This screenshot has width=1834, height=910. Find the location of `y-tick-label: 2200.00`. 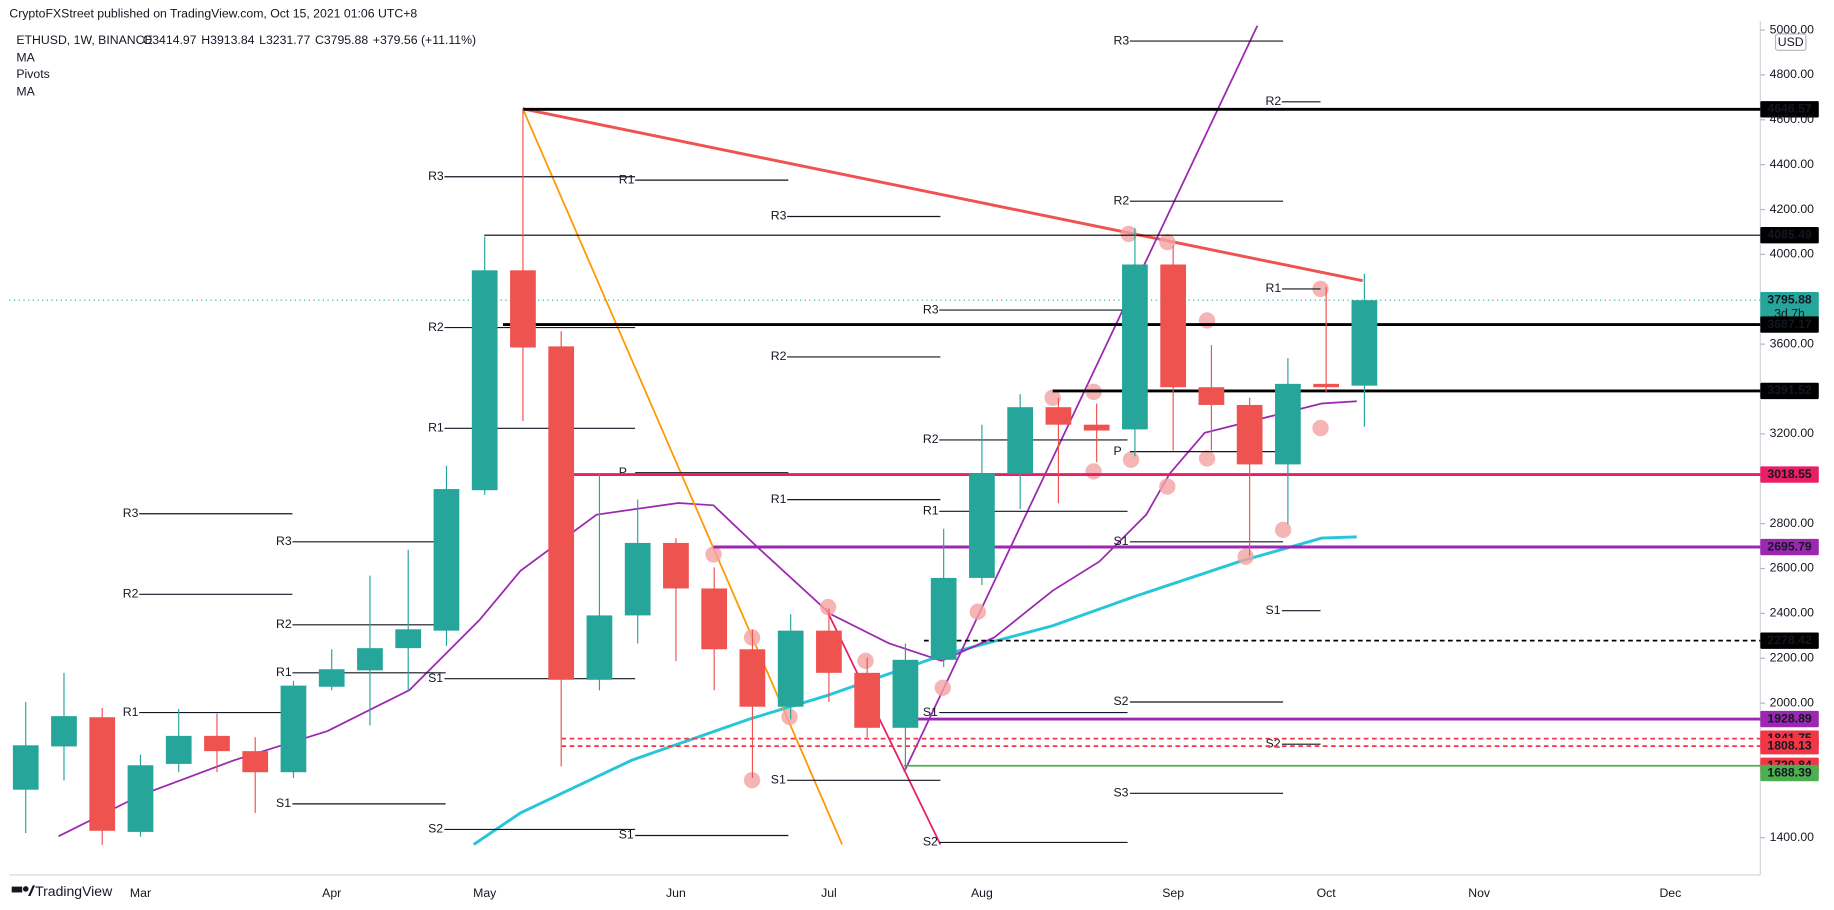

y-tick-label: 2200.00 is located at coordinates (1792, 657).